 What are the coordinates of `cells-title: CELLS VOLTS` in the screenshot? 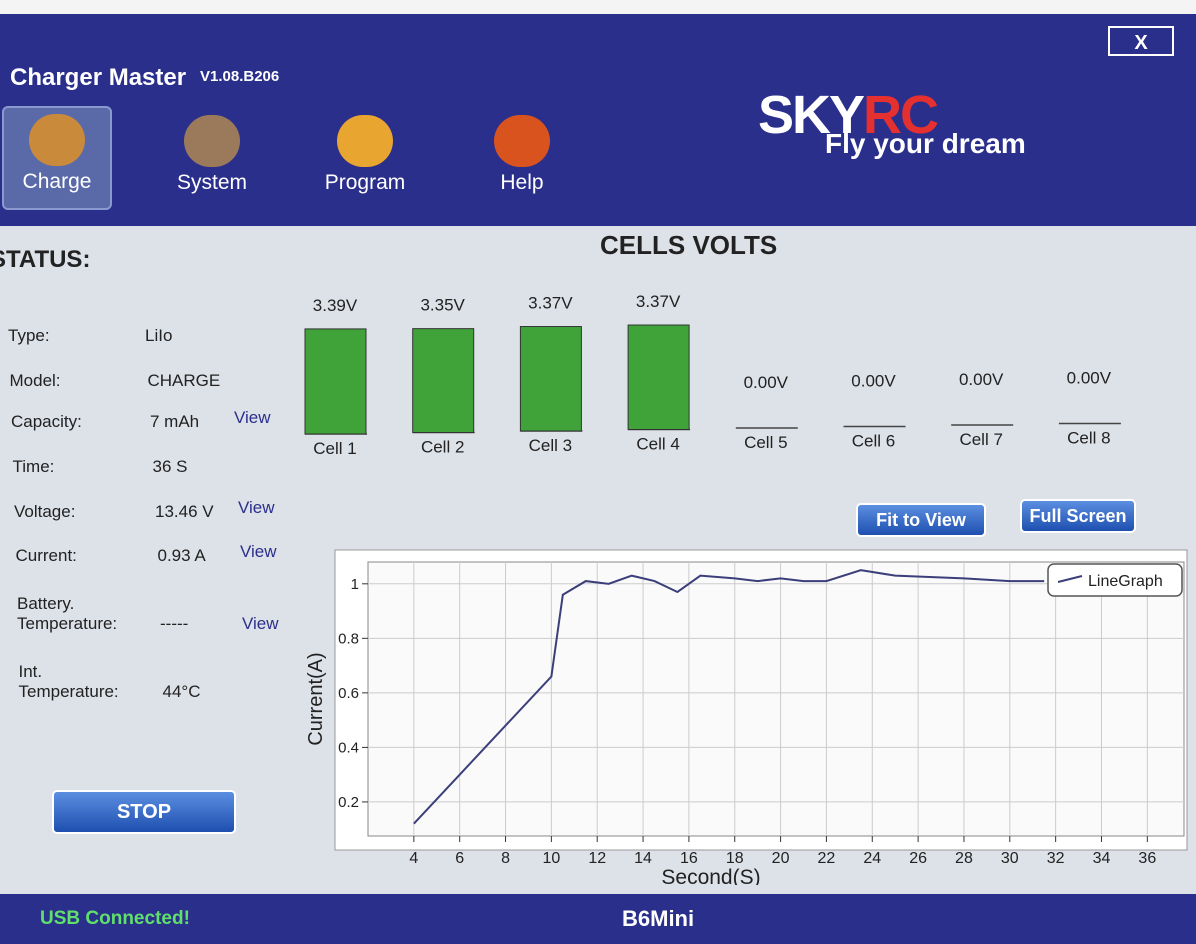 It's located at (689, 245).